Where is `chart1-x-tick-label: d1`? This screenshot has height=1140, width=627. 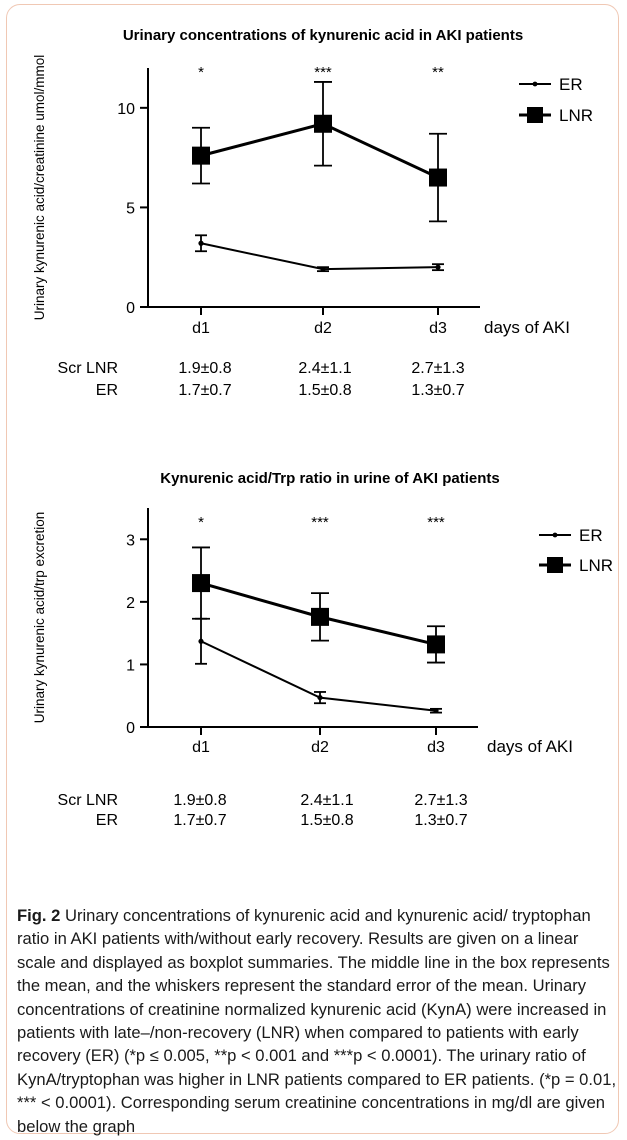
chart1-x-tick-label: d1 is located at coordinates (201, 328).